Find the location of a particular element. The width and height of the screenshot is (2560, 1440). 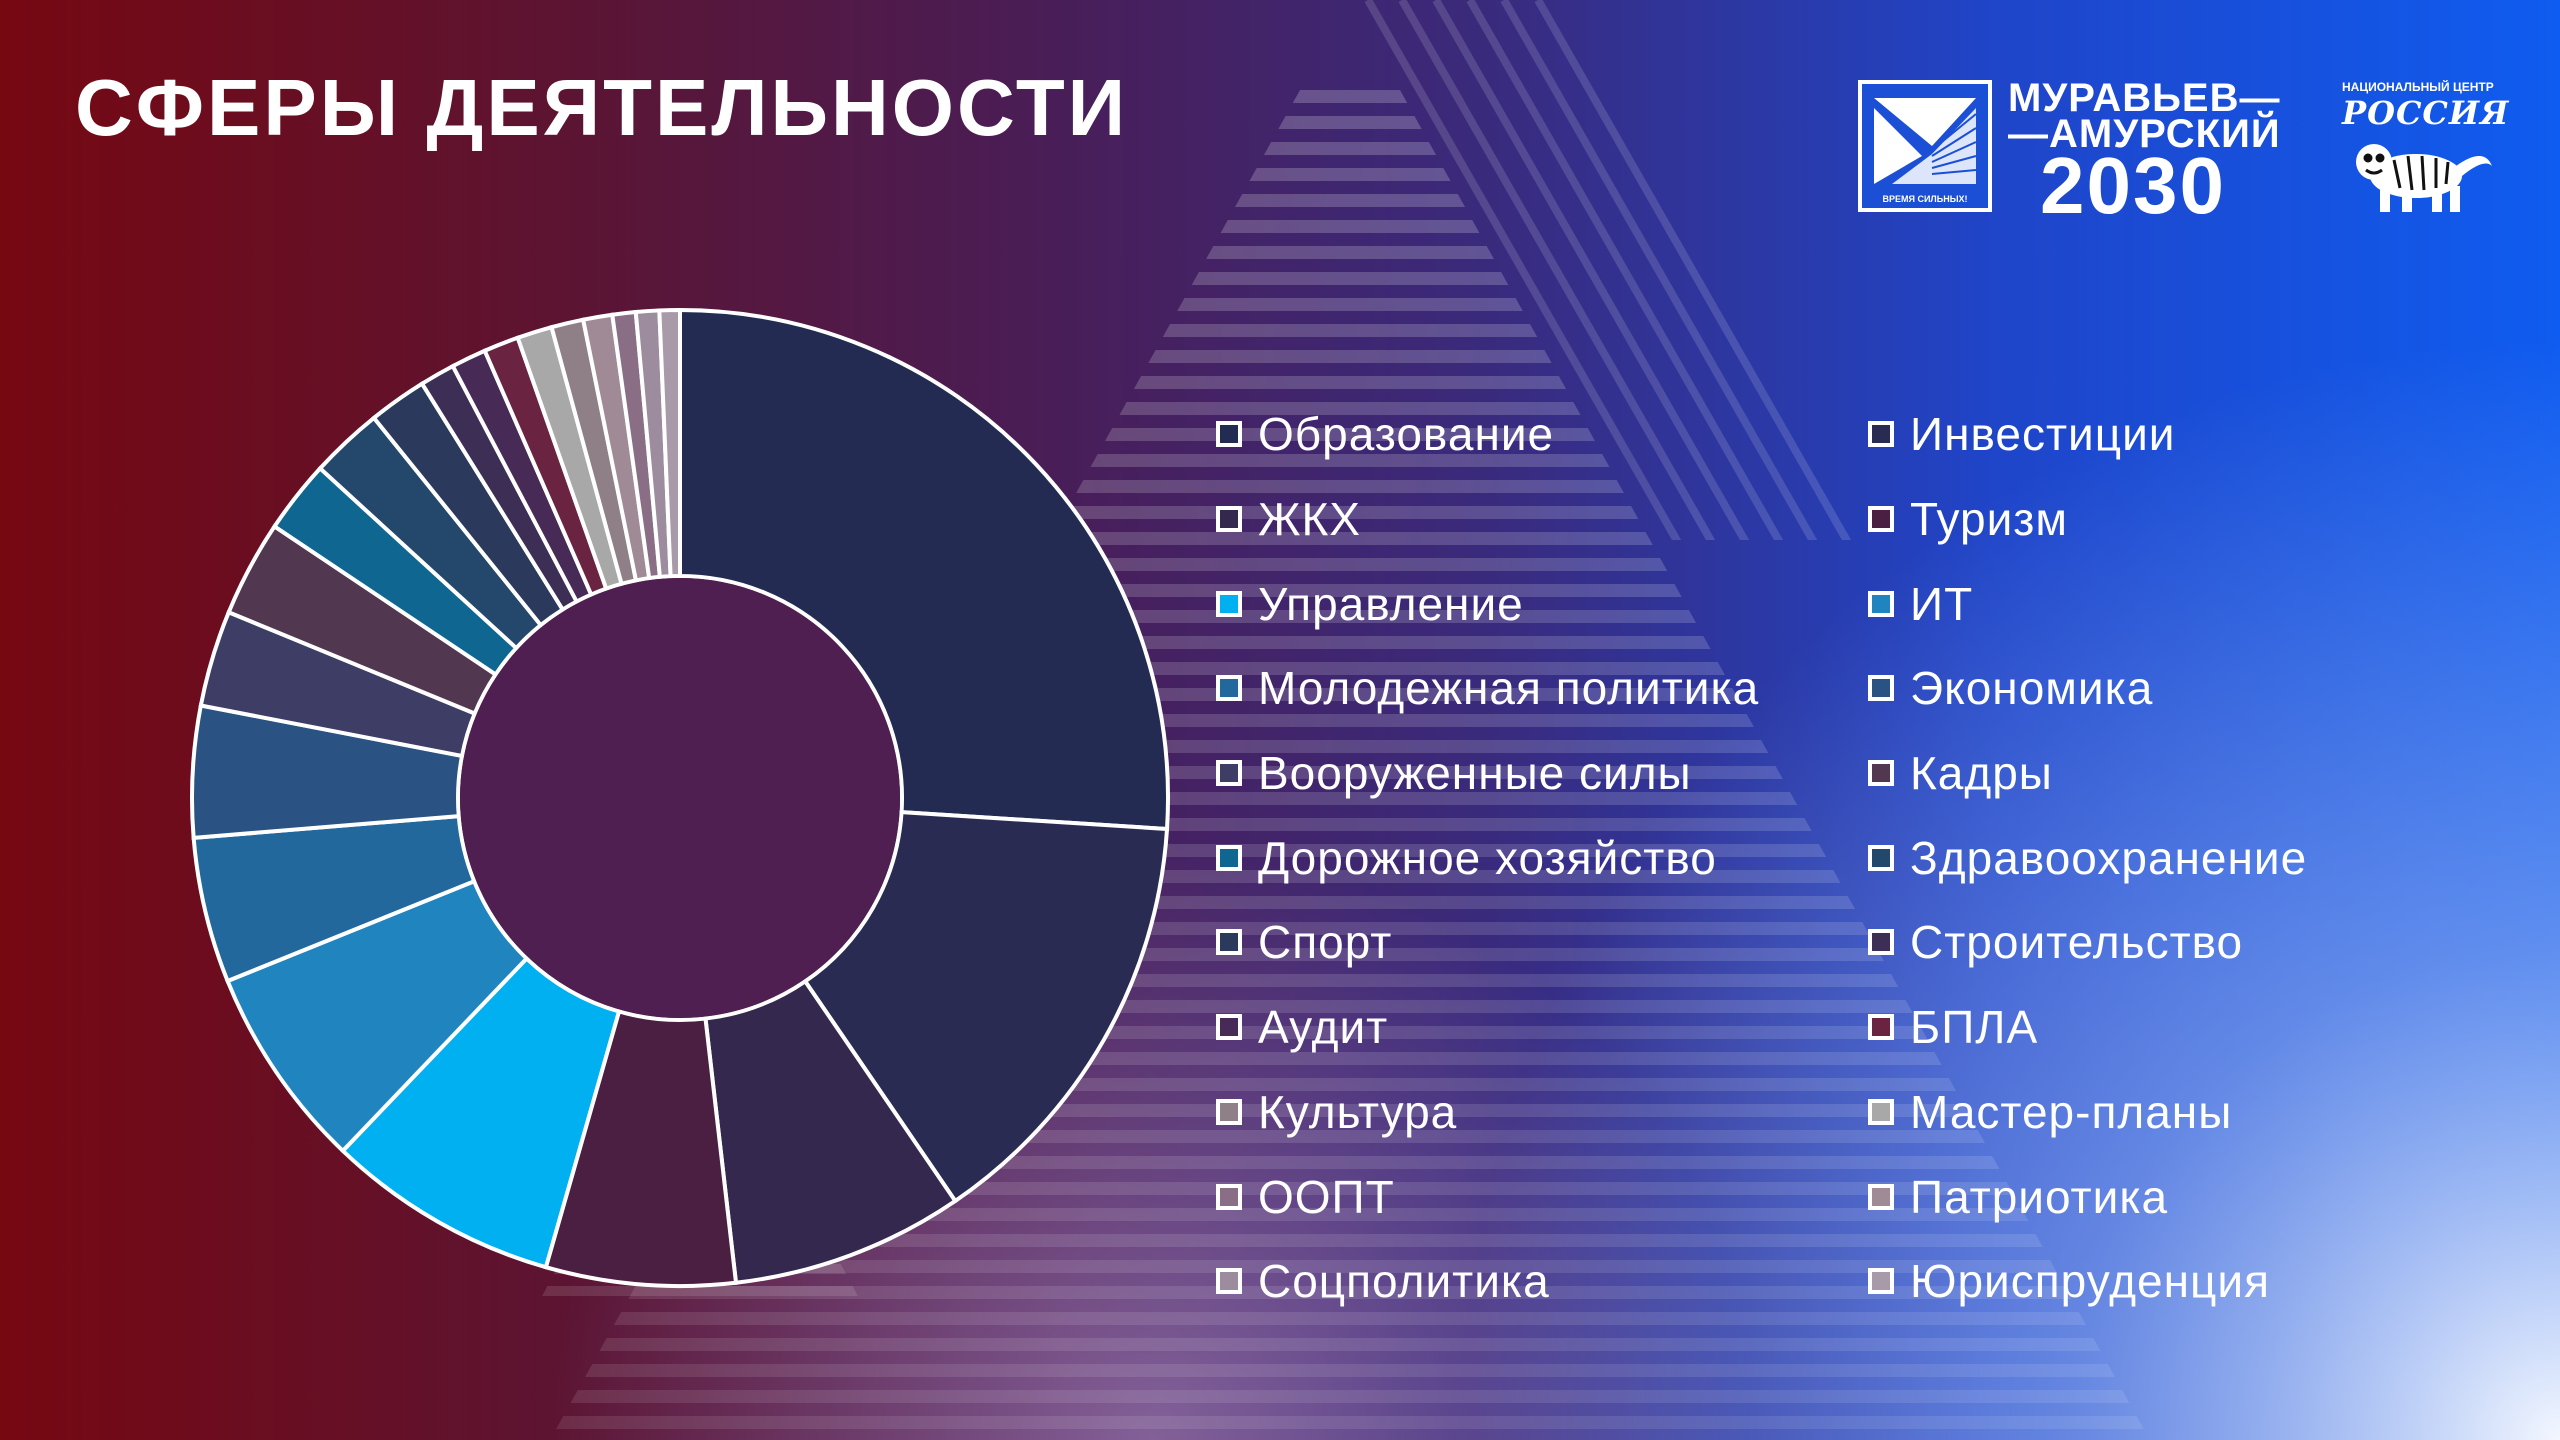

emblem-caption: ВРЕМЯ СИЛЬНЫХ! is located at coordinates (1925, 199).